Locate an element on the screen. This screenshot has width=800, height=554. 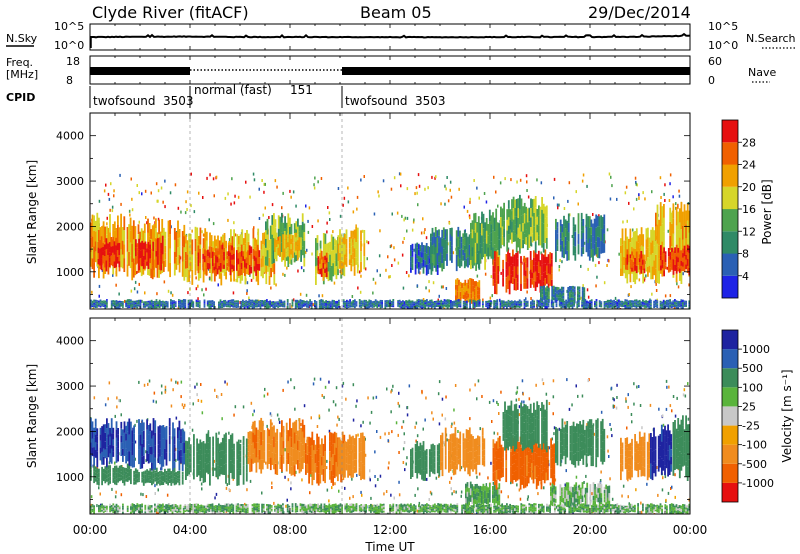
power-blob-0-cell is located at coordinates (110, 223).